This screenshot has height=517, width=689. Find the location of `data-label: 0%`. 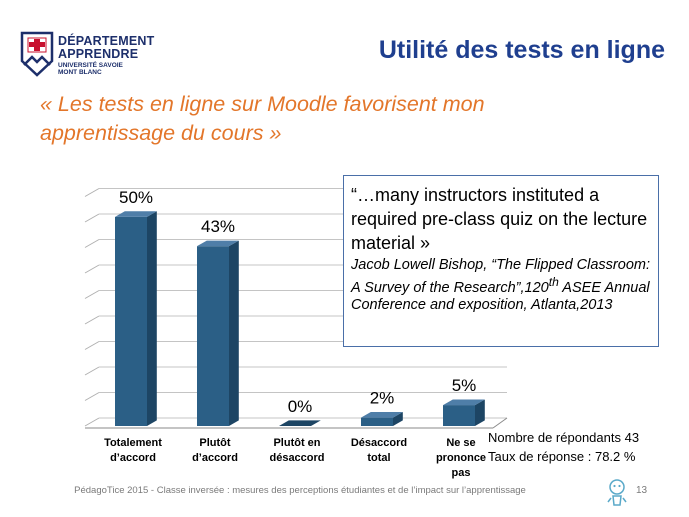

data-label: 0% is located at coordinates (300, 406).